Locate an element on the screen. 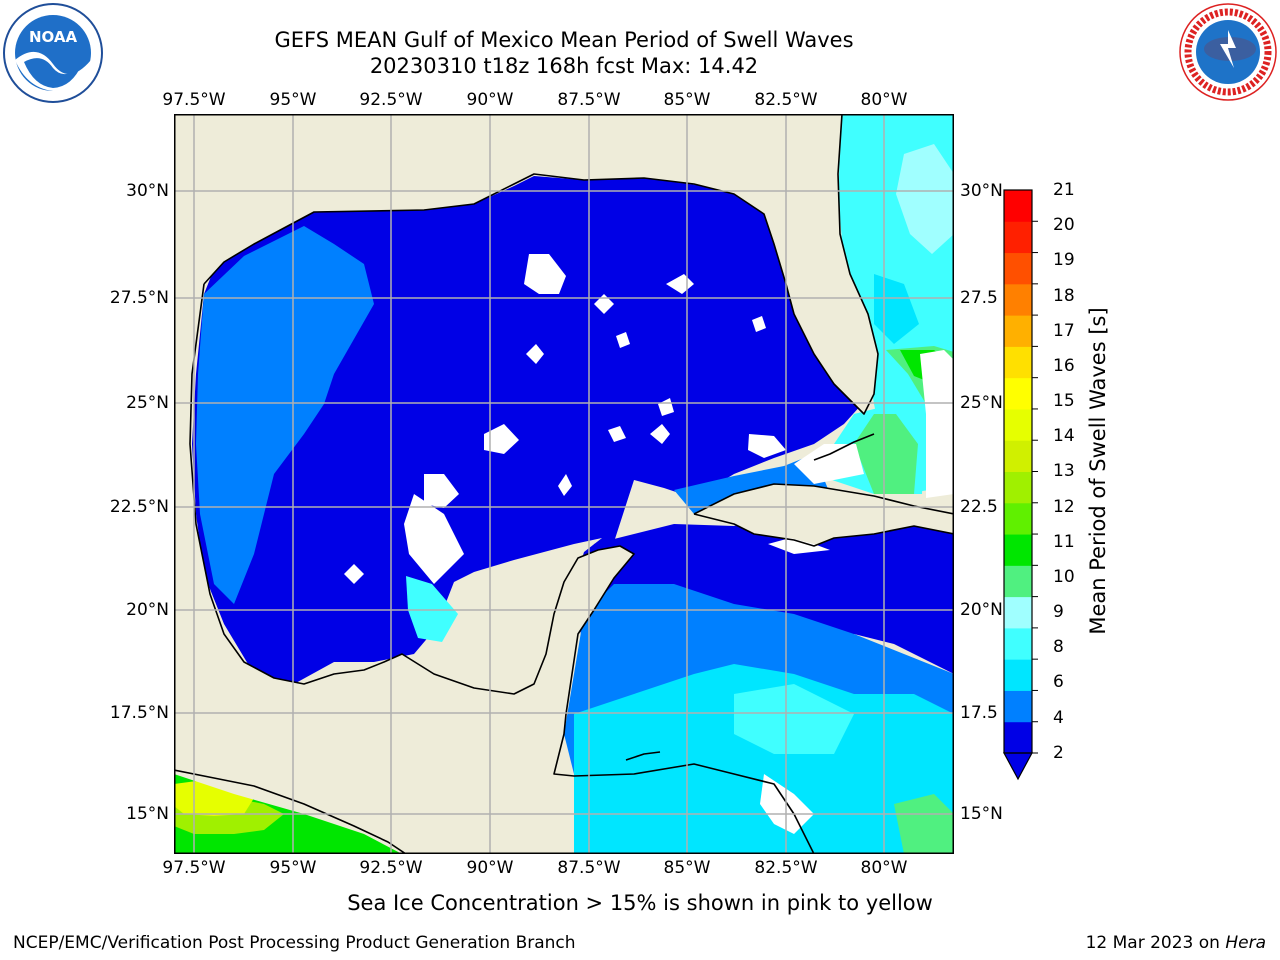  colorbar-tick-label: 19 is located at coordinates (1064, 260).